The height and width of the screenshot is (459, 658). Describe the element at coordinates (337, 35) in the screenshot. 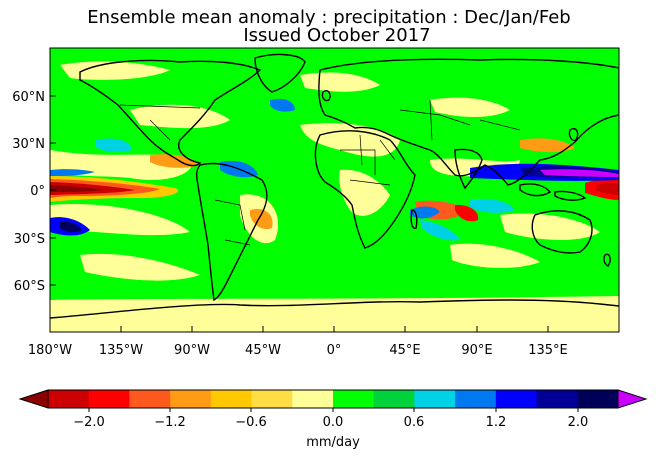

I see `map-subtitle: Issued October 2017` at that location.